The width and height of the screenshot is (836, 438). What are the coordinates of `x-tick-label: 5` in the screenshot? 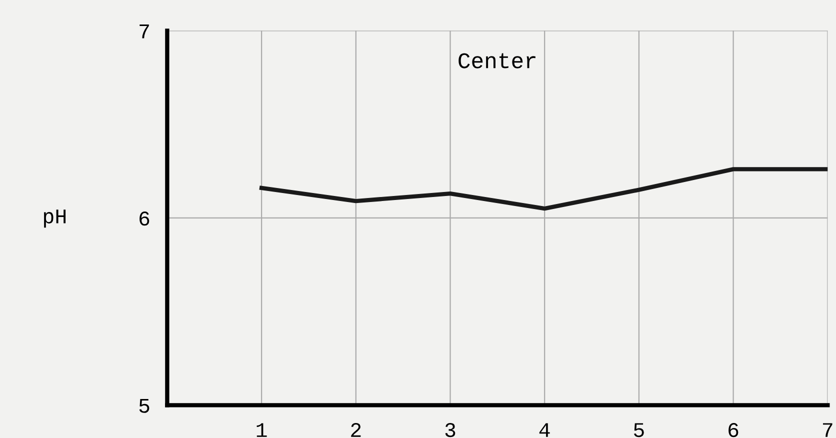 It's located at (639, 430).